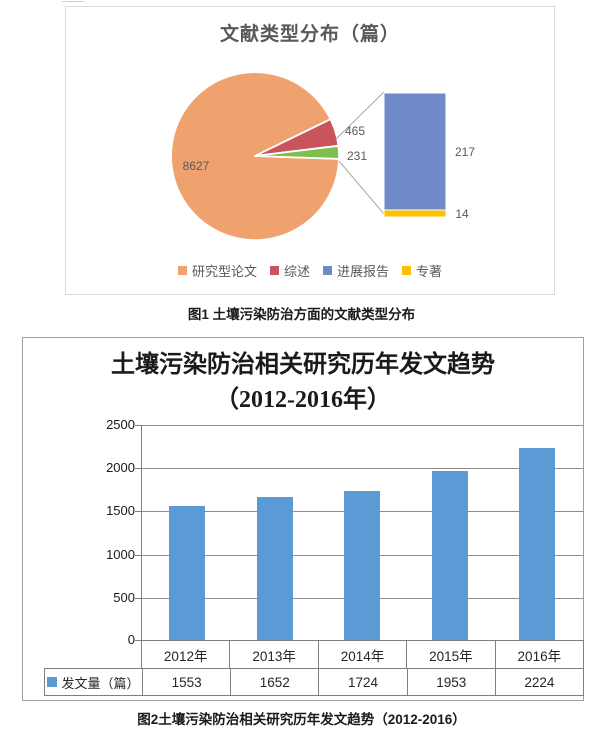 The width and height of the screenshot is (603, 737). I want to click on value-cell: 1724, so click(362, 682).